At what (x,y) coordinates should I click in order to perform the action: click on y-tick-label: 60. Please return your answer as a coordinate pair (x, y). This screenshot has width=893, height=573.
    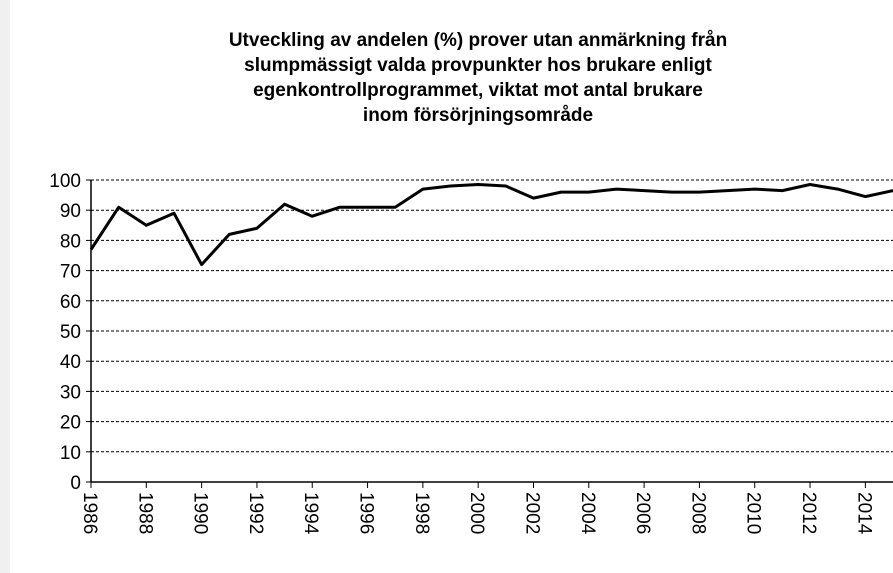
    Looking at the image, I should click on (70, 302).